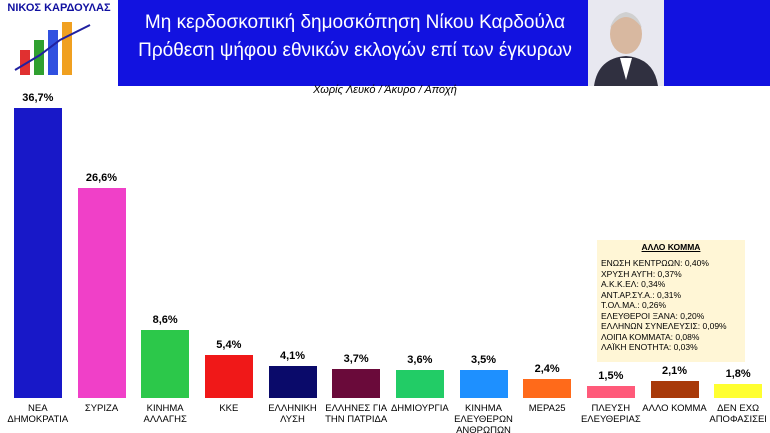 This screenshot has height=433, width=770. Describe the element at coordinates (547, 408) in the screenshot. I see `category-label: ΜΕΡΑ25` at that location.